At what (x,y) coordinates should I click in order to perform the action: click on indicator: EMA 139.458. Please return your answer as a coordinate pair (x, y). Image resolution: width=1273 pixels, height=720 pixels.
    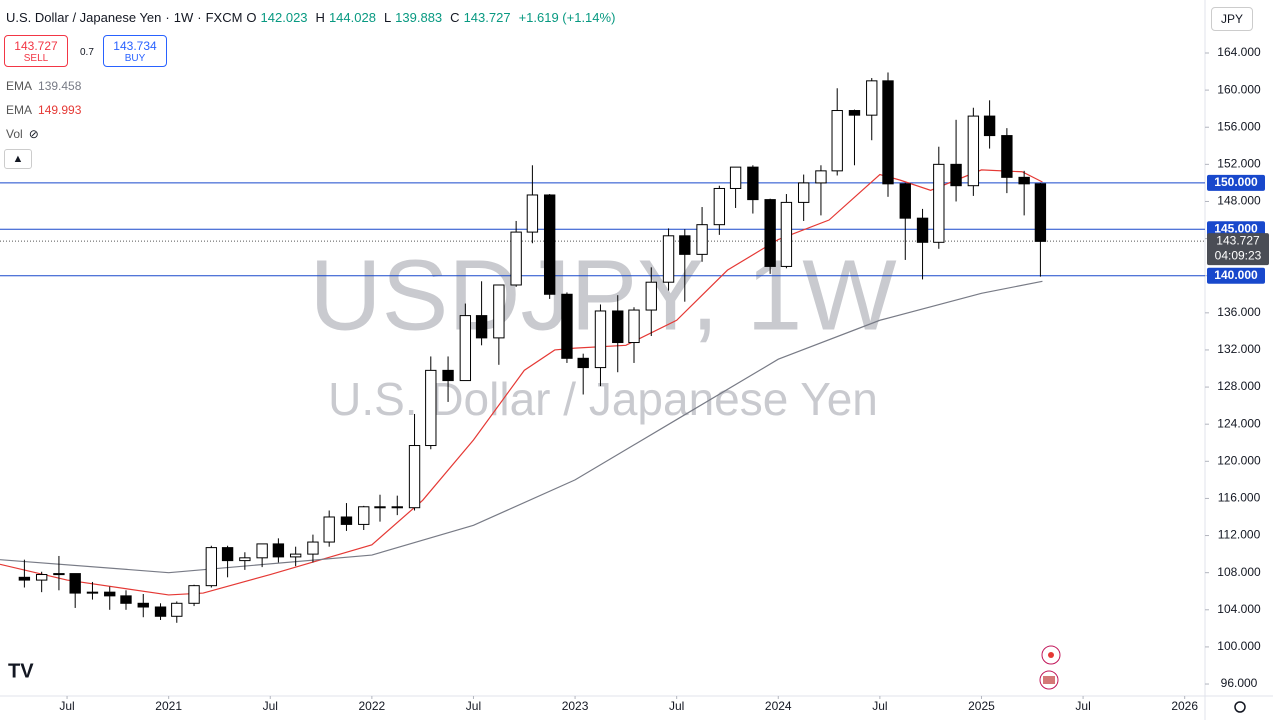
    Looking at the image, I should click on (43, 86).